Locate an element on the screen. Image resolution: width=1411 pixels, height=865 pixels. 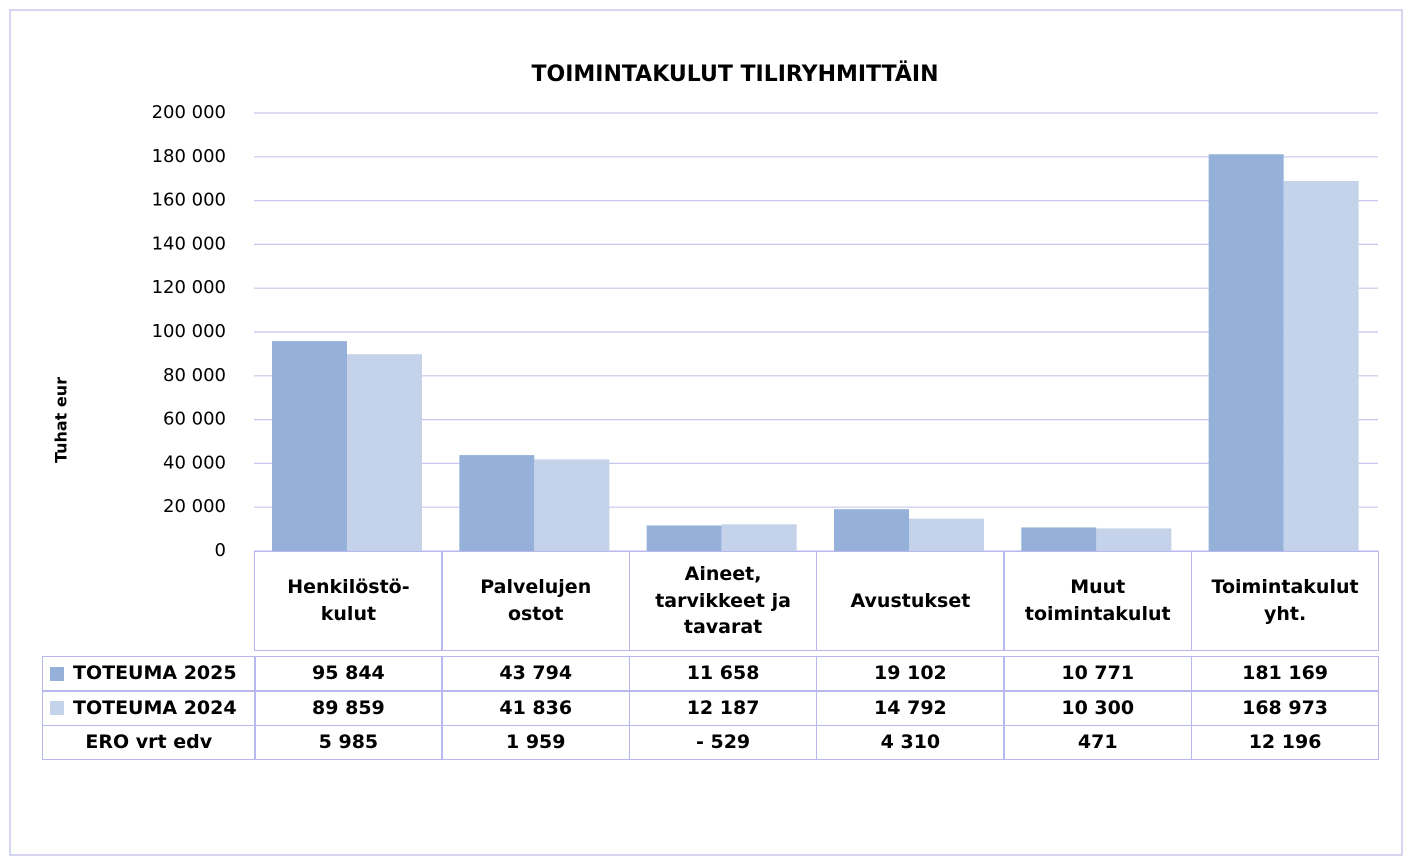
table-value: 89 859 is located at coordinates (348, 708).